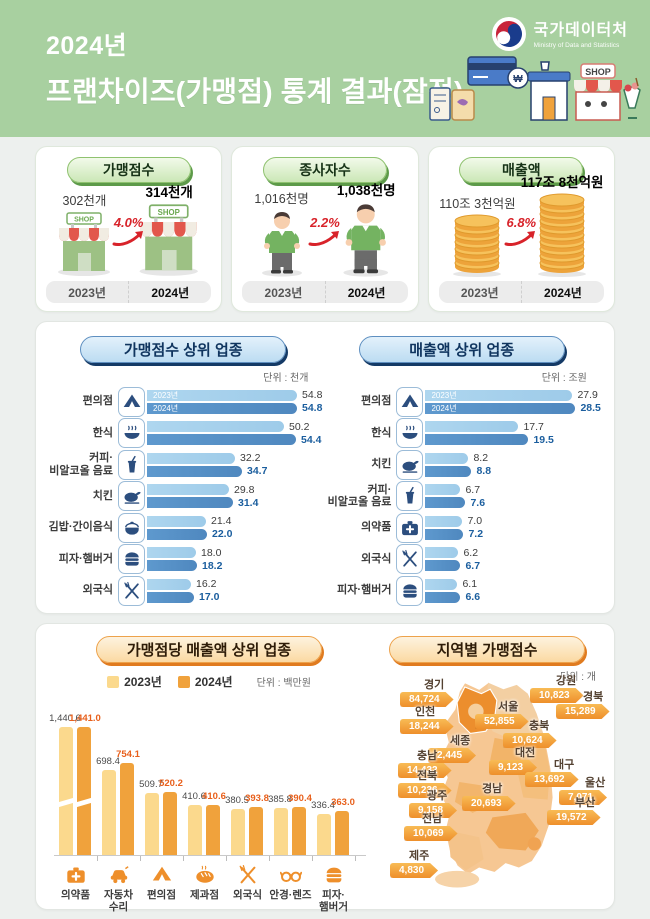  Describe the element at coordinates (209, 681) in the screenshot. I see `chart-legend: 2023년 2024년 단위 : 백만원` at that location.